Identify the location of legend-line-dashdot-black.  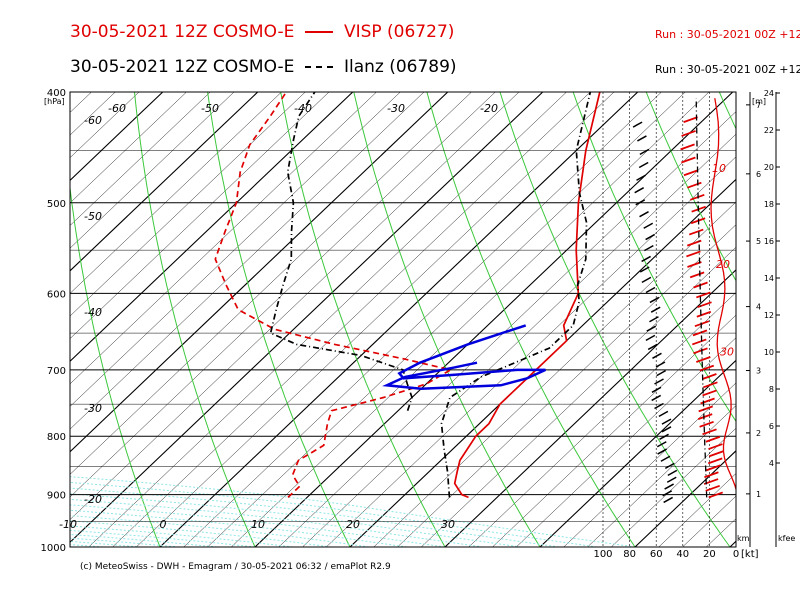
(319, 67).